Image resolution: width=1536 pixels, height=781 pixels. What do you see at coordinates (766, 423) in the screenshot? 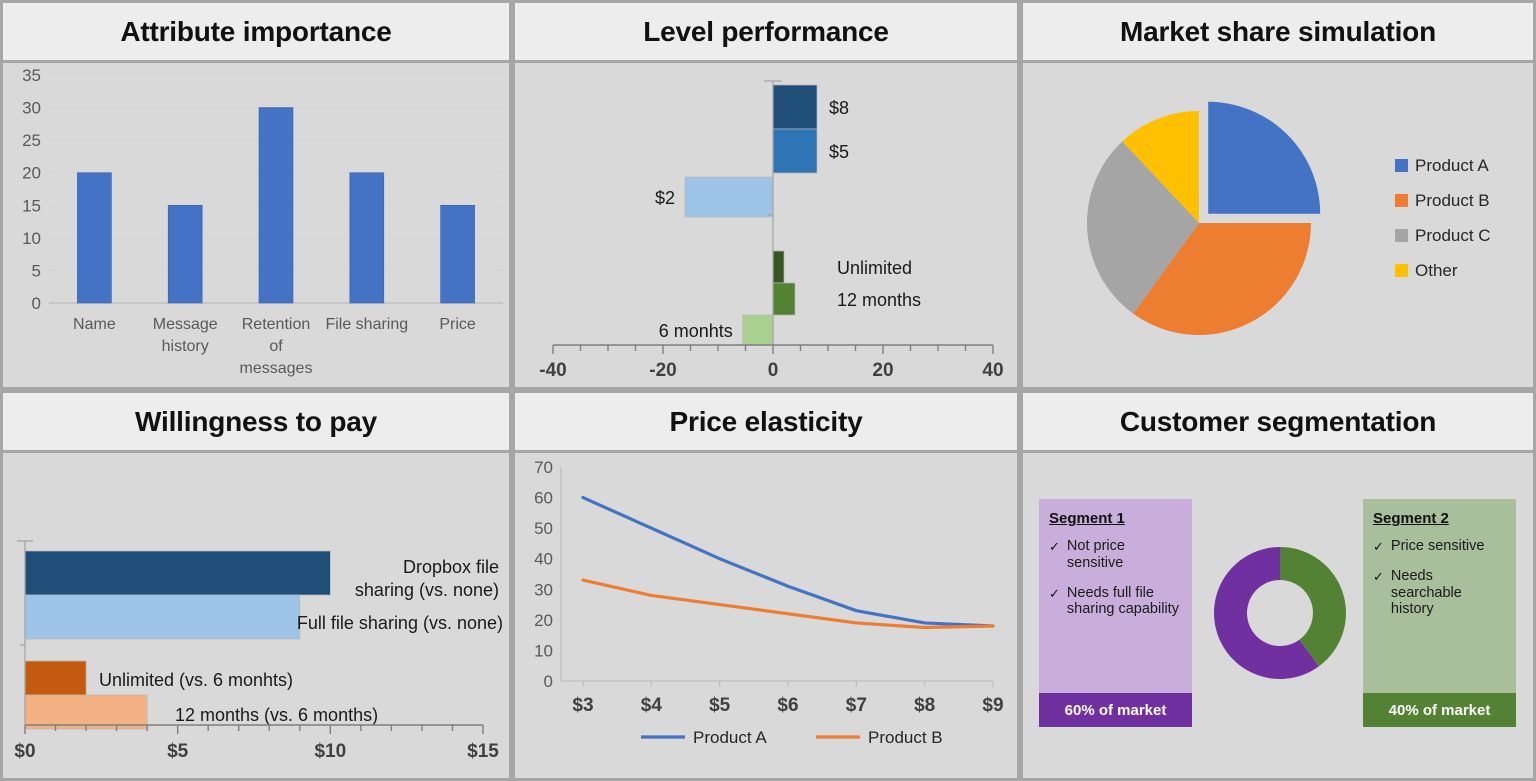
I see `panel-header-price-elasticity: Price elasticity` at bounding box center [766, 423].